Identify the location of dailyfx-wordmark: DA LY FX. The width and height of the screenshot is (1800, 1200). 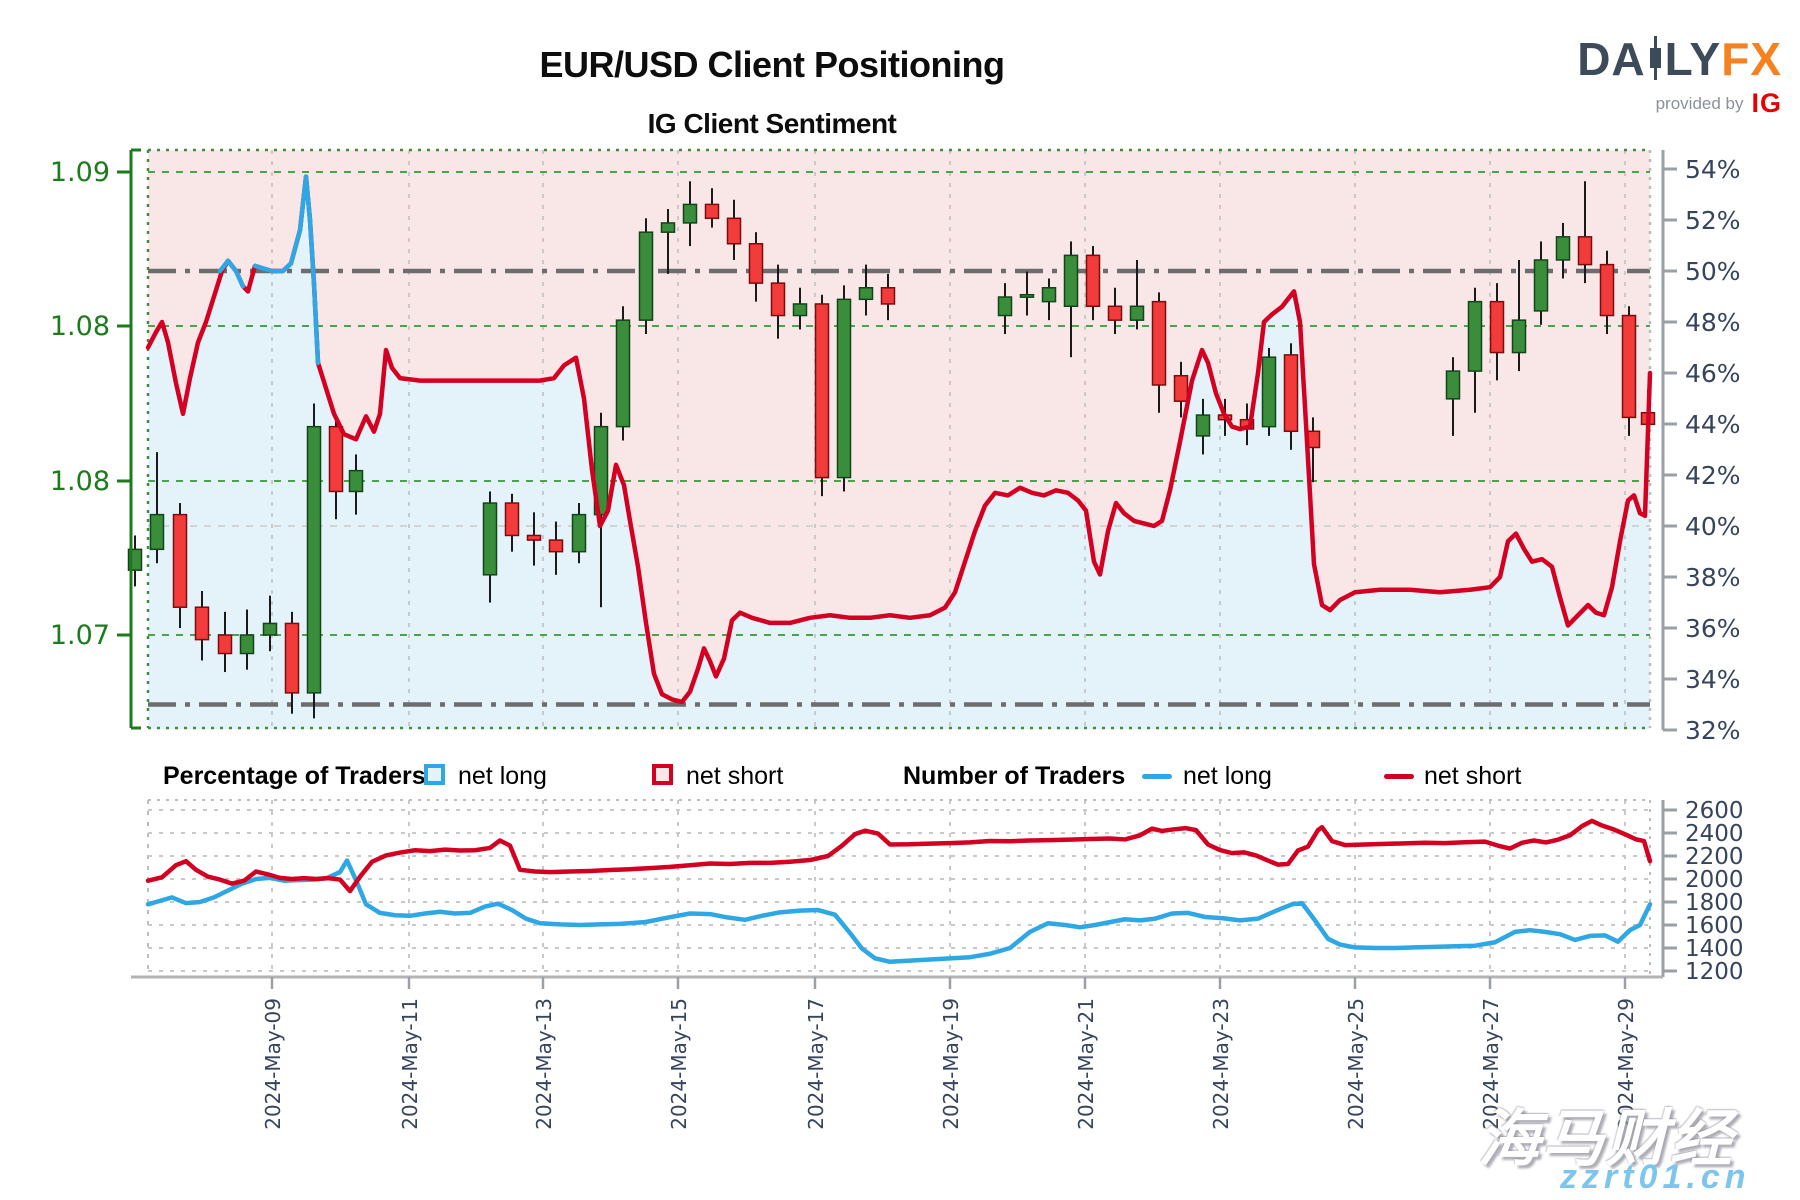
(1679, 59).